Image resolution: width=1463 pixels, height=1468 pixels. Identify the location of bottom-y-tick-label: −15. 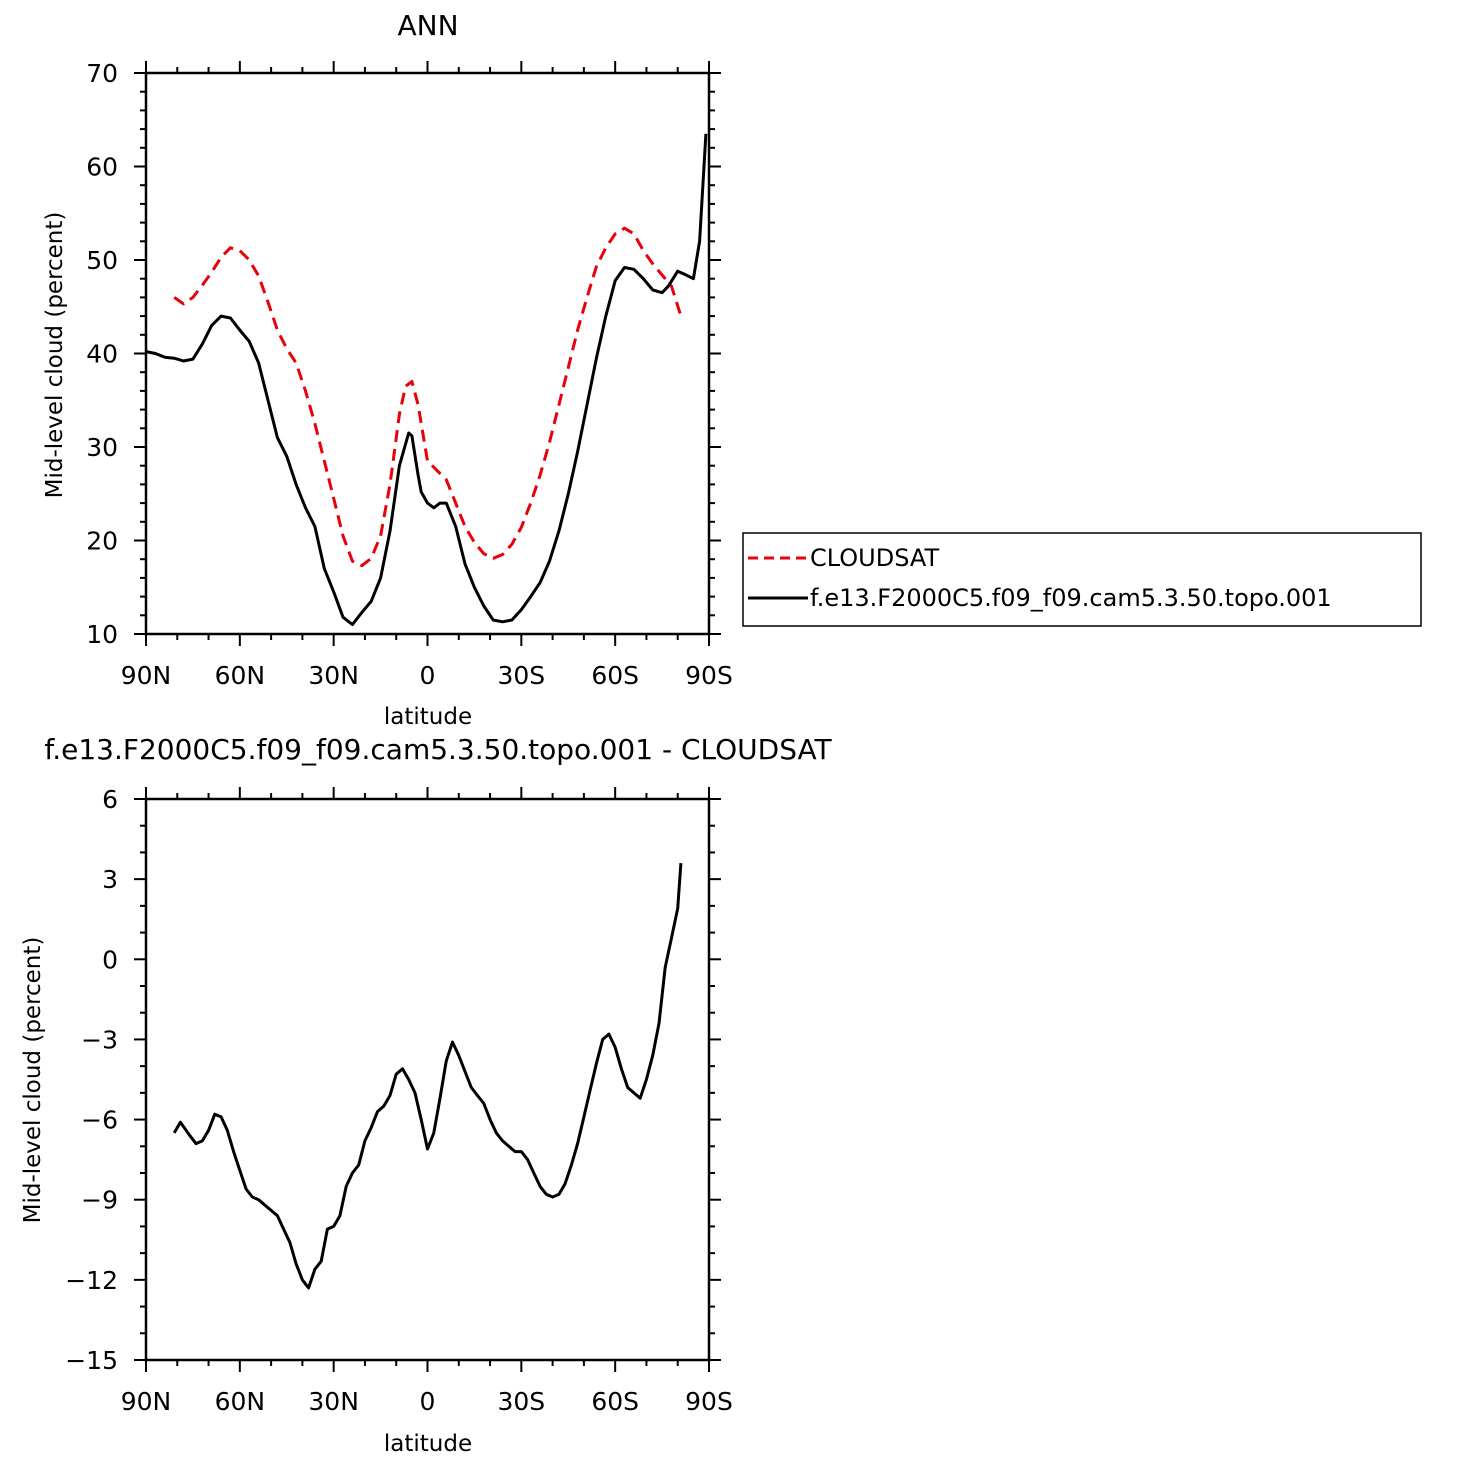
(91, 1360).